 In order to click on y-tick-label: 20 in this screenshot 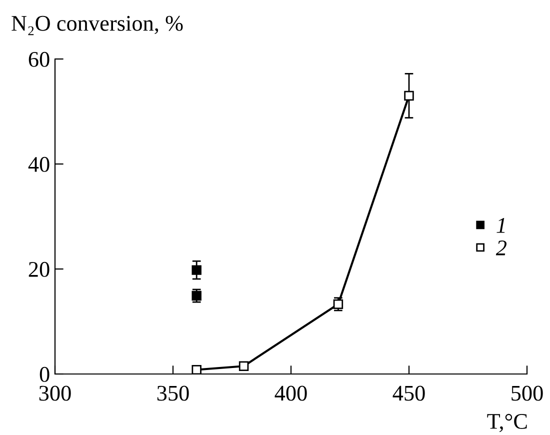, I will do `click(39, 269)`.